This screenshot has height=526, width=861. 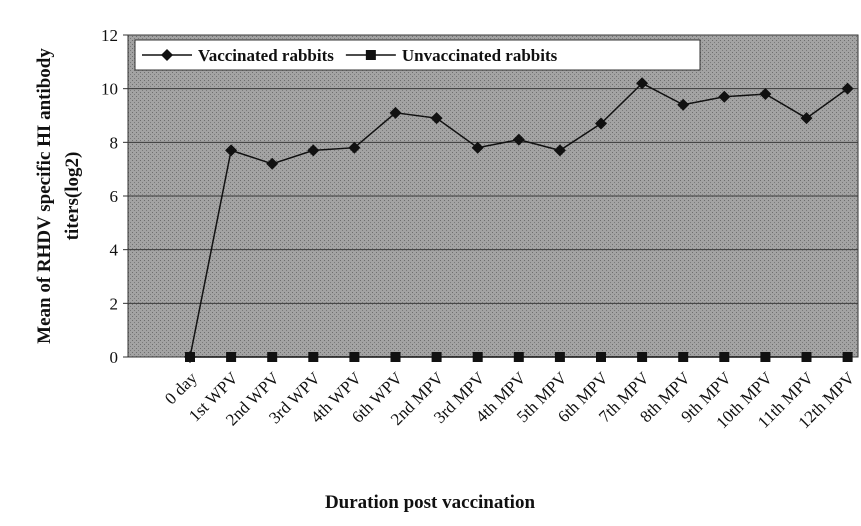 I want to click on legend-label: Unvaccinated rabbits, so click(x=480, y=55).